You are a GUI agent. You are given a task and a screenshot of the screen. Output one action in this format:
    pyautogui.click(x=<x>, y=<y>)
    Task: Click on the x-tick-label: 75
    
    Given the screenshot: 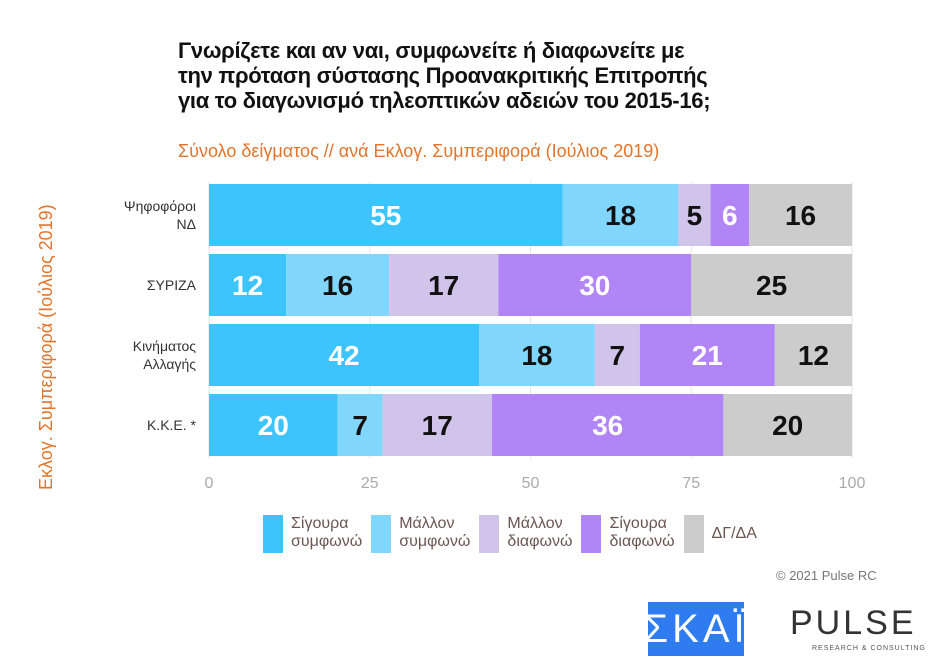 What is the action you would take?
    pyautogui.click(x=691, y=483)
    